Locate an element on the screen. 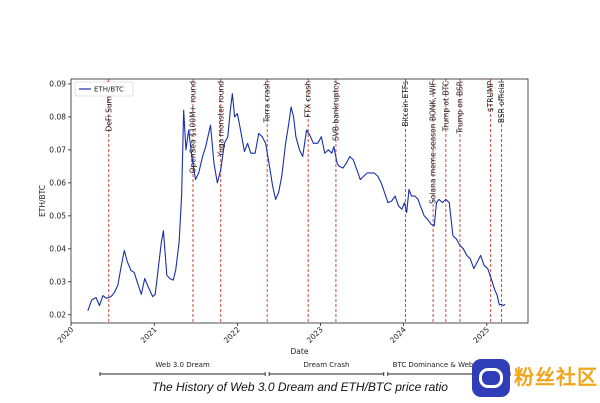 This screenshot has height=403, width=600. watermark-text: 粉丝社区 is located at coordinates (556, 377).